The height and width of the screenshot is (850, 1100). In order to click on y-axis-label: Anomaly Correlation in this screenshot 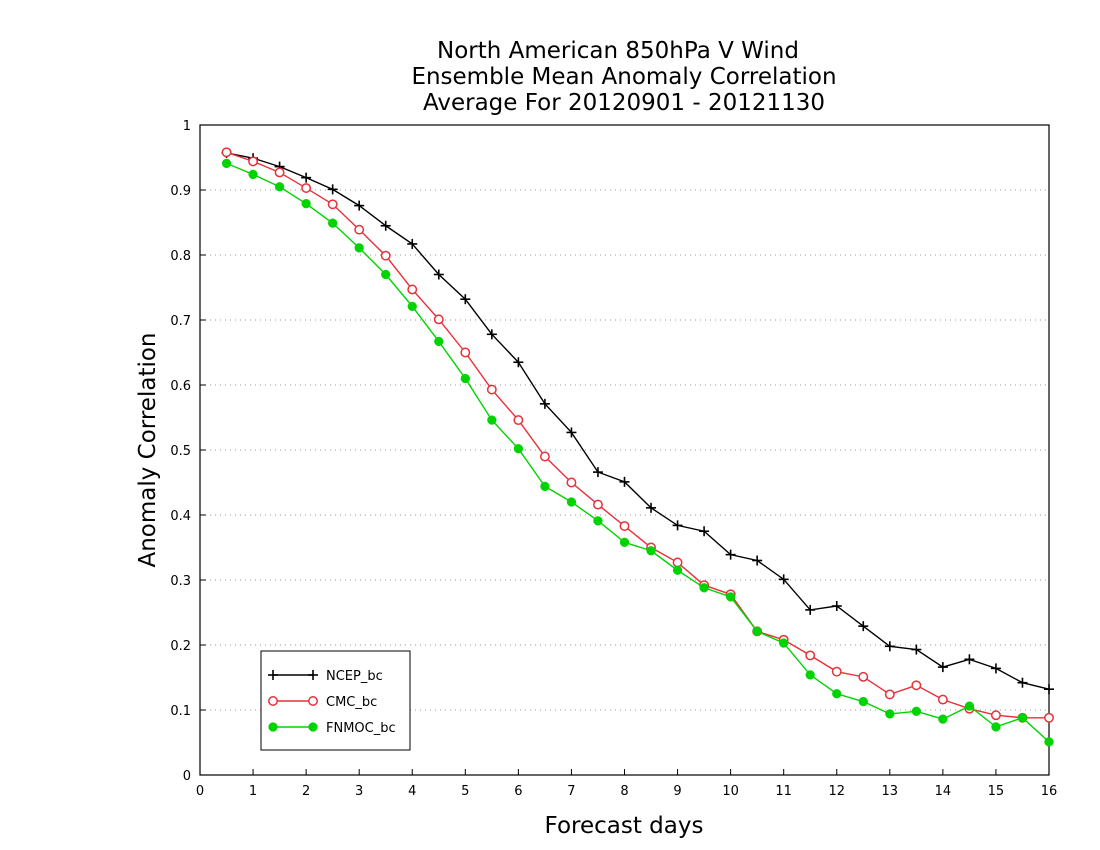, I will do `click(148, 449)`.